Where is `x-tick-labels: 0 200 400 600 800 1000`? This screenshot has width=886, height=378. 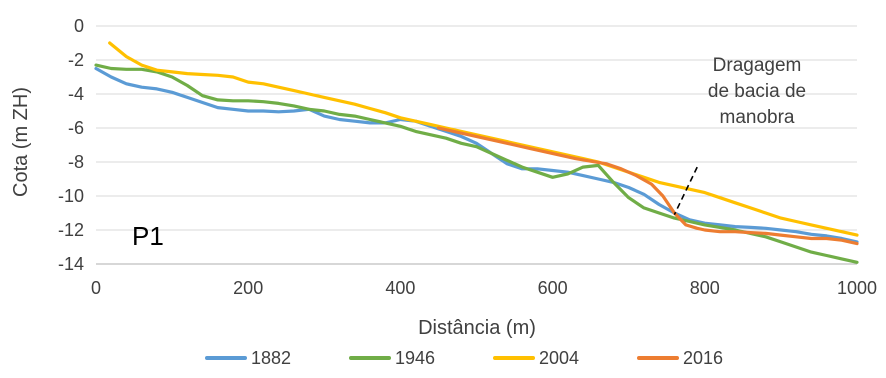 x-tick-labels: 0 200 400 600 800 1000 is located at coordinates (484, 288).